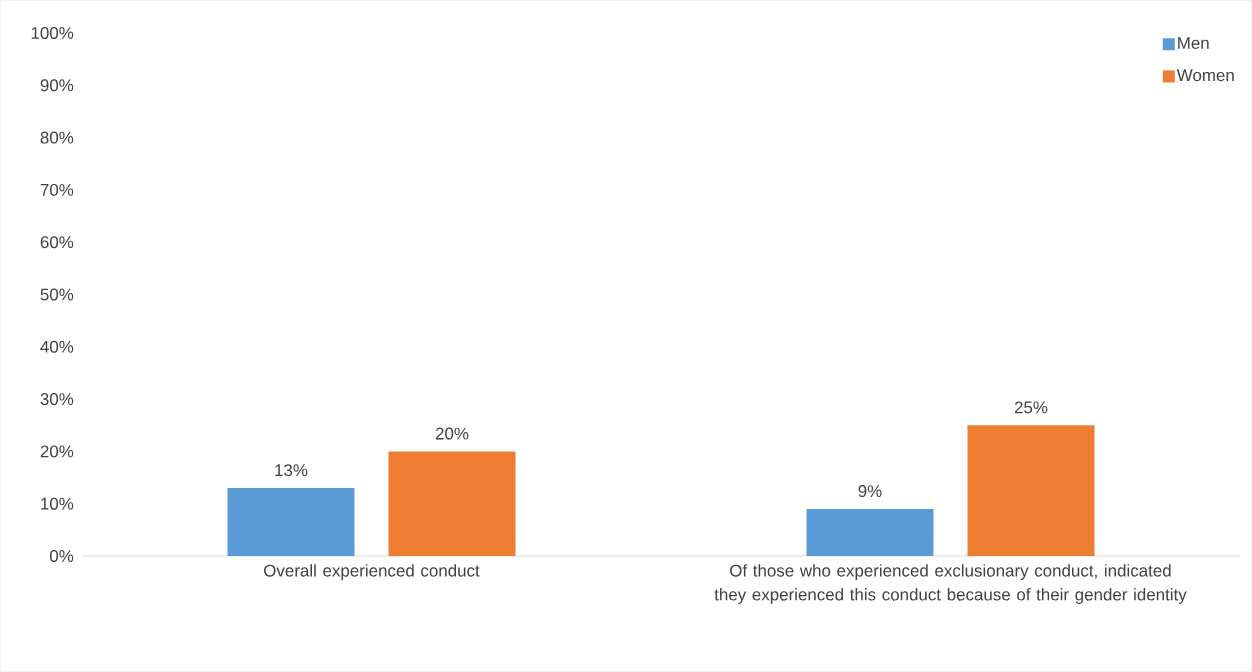 This screenshot has height=672, width=1252. What do you see at coordinates (57, 346) in the screenshot?
I see `y-tick-label: 40%` at bounding box center [57, 346].